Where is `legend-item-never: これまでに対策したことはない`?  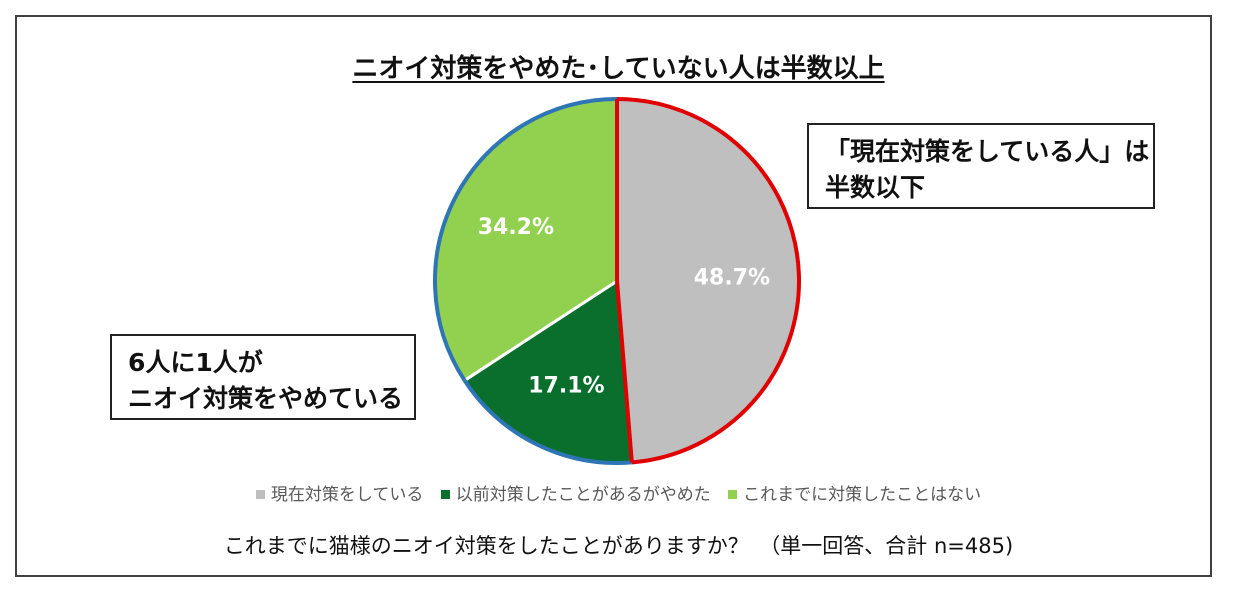 legend-item-never: これまでに対策したことはない is located at coordinates (854, 492).